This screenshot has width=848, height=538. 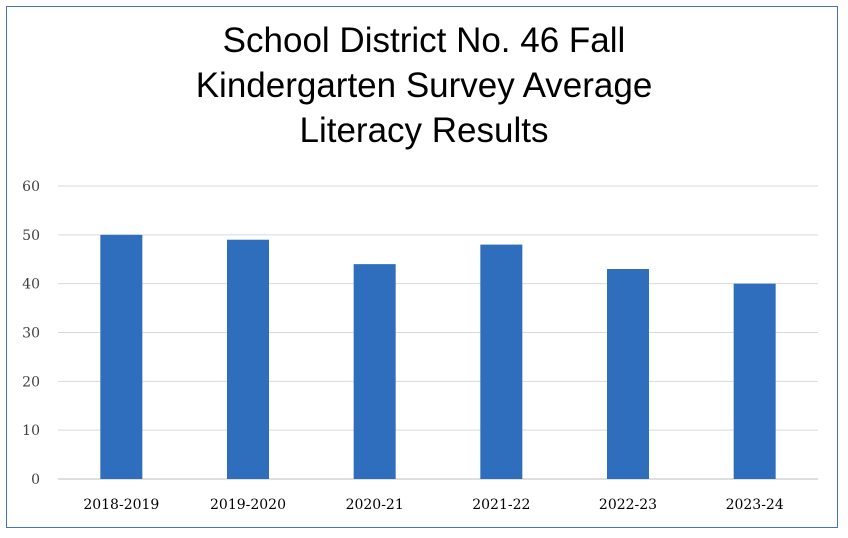 What do you see at coordinates (424, 40) in the screenshot?
I see `chart-title-line-1: School District No. 46 Fall` at bounding box center [424, 40].